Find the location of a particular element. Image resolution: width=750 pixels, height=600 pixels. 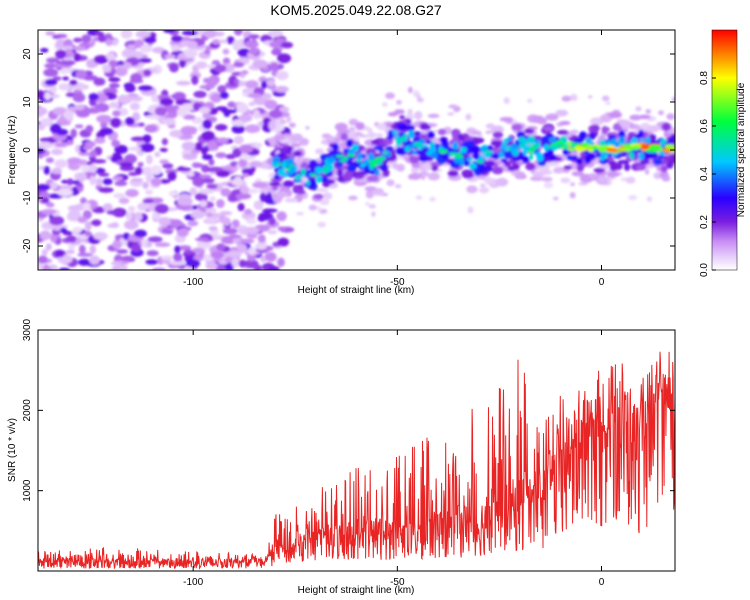

x-tick-label: -100 is located at coordinates (193, 582).